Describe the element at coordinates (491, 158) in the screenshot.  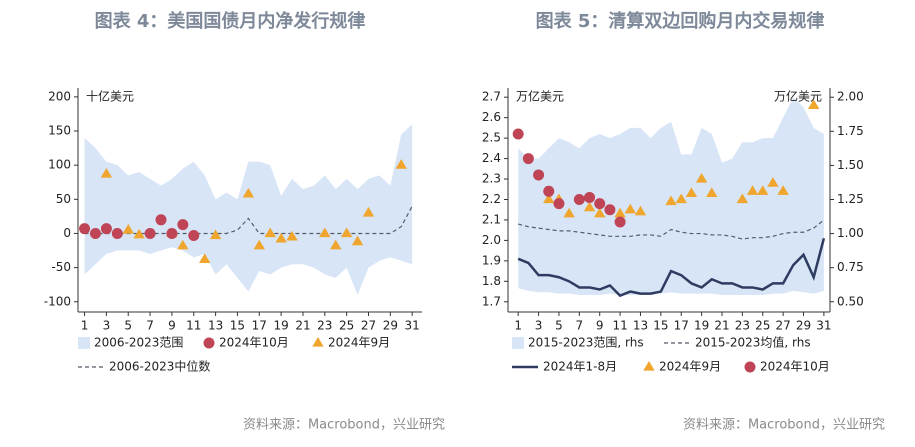
I see `y-tick-label: 2.4` at that location.